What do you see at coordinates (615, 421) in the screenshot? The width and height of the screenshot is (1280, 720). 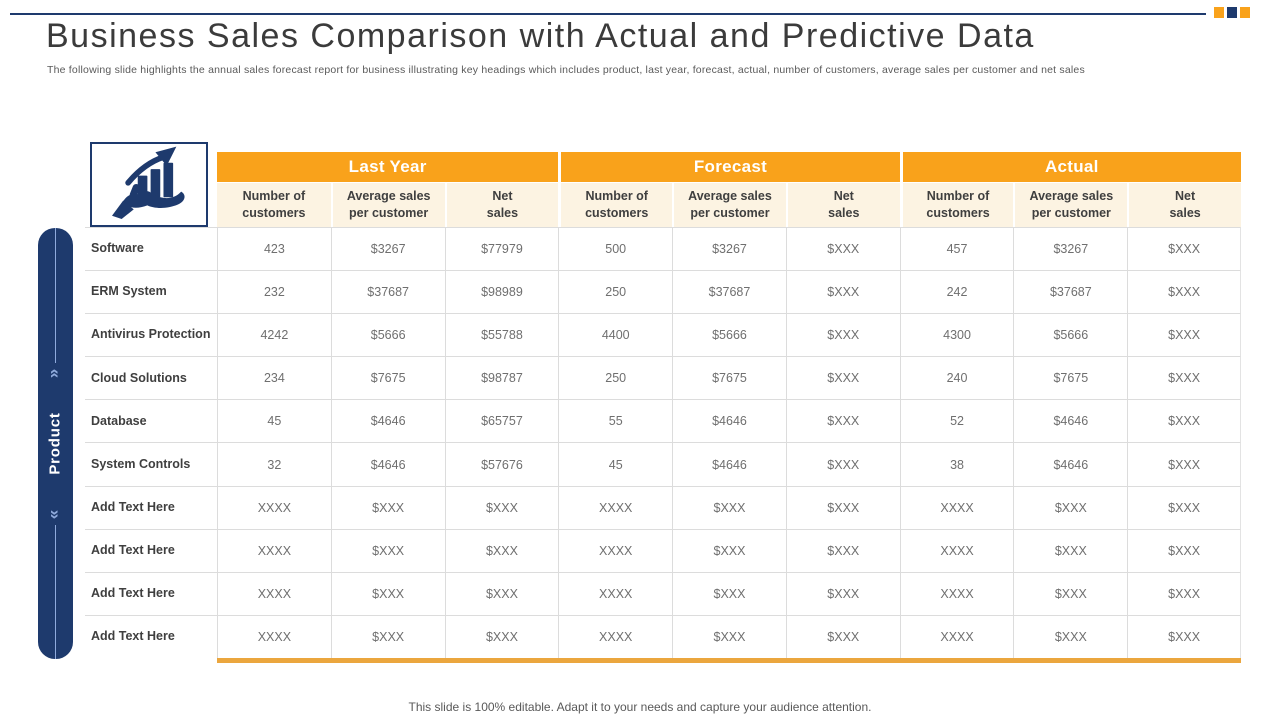 I see `value-cell: 55` at bounding box center [615, 421].